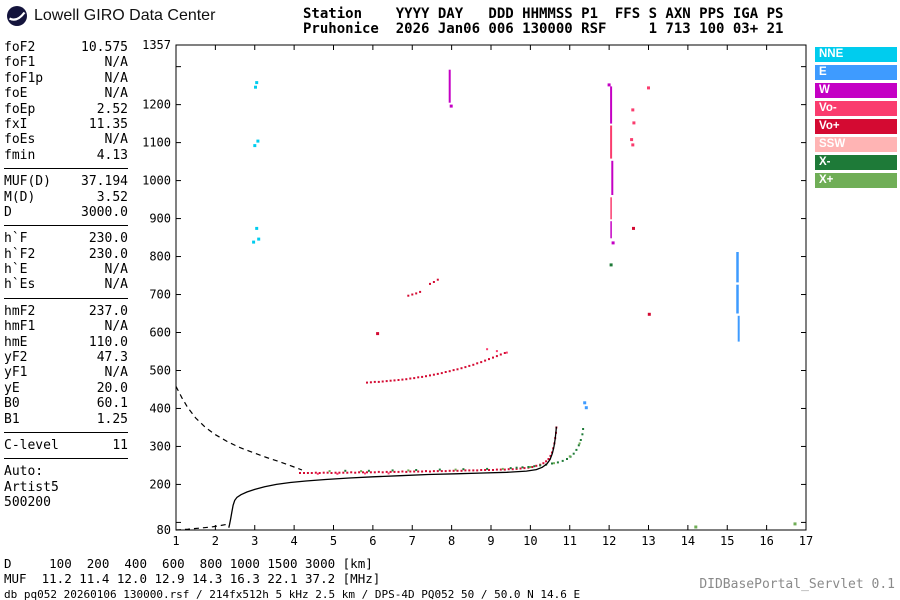 Image resolution: width=900 pixels, height=600 pixels. What do you see at coordinates (156, 181) in the screenshot?
I see `y-tick-label: 1000` at bounding box center [156, 181].